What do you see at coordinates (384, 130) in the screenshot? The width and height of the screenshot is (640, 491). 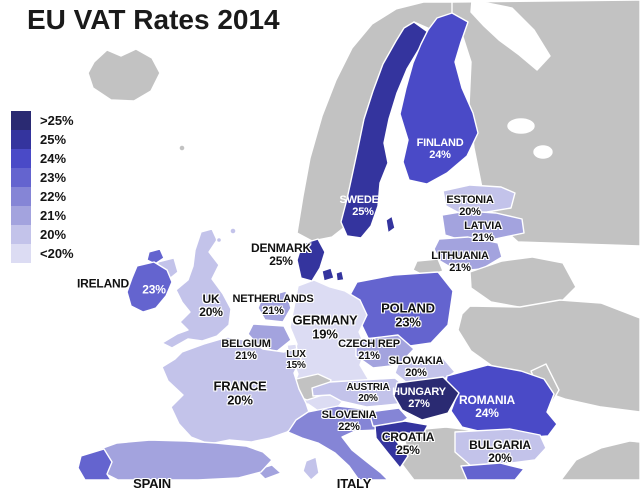 I see `country-sweden` at bounding box center [384, 130].